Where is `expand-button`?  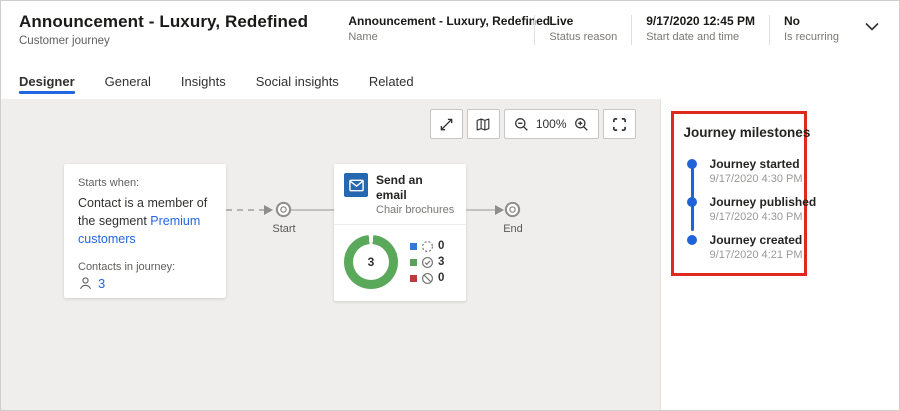 expand-button is located at coordinates (446, 124).